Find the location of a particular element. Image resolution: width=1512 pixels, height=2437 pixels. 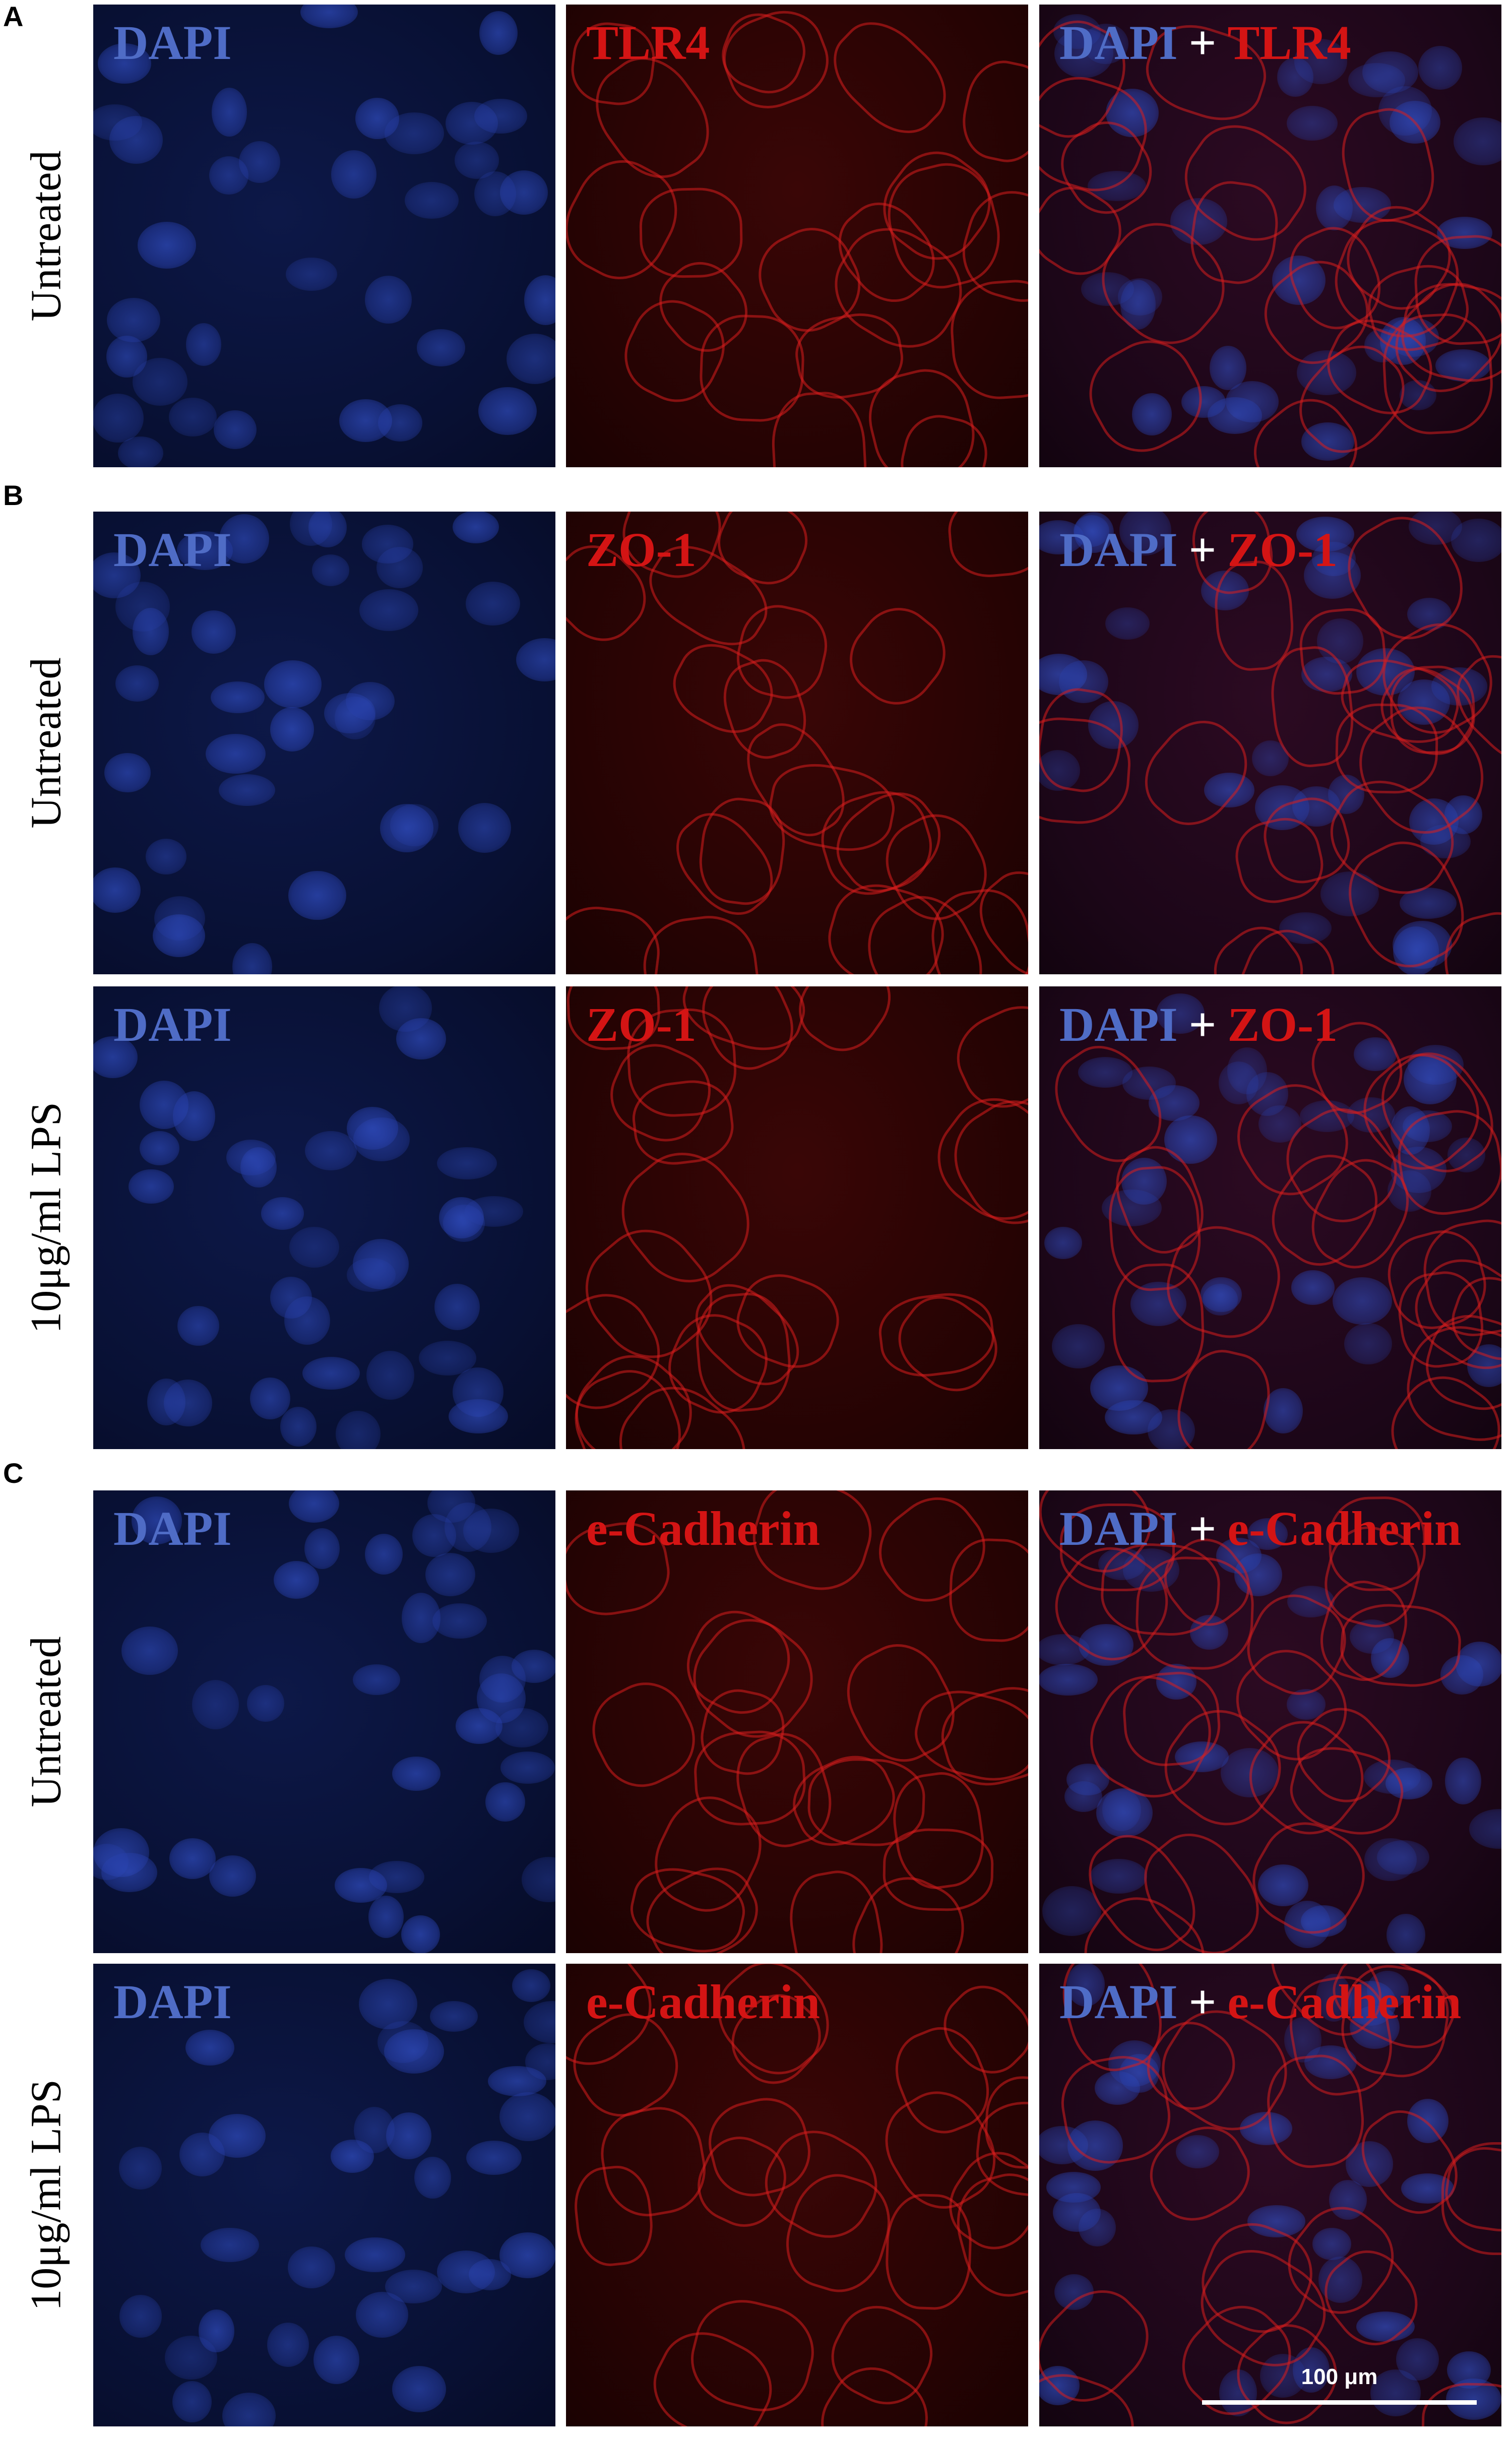

label-part: TLR4 is located at coordinates (648, 43).